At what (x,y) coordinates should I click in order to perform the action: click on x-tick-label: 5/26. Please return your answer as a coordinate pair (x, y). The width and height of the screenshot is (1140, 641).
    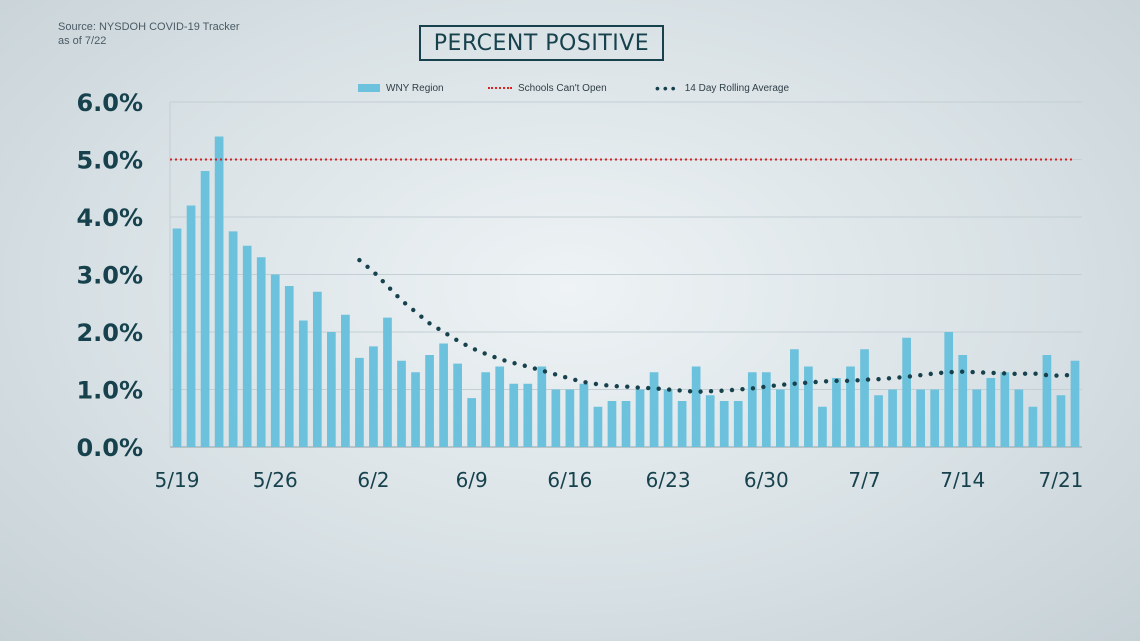
    Looking at the image, I should click on (275, 480).